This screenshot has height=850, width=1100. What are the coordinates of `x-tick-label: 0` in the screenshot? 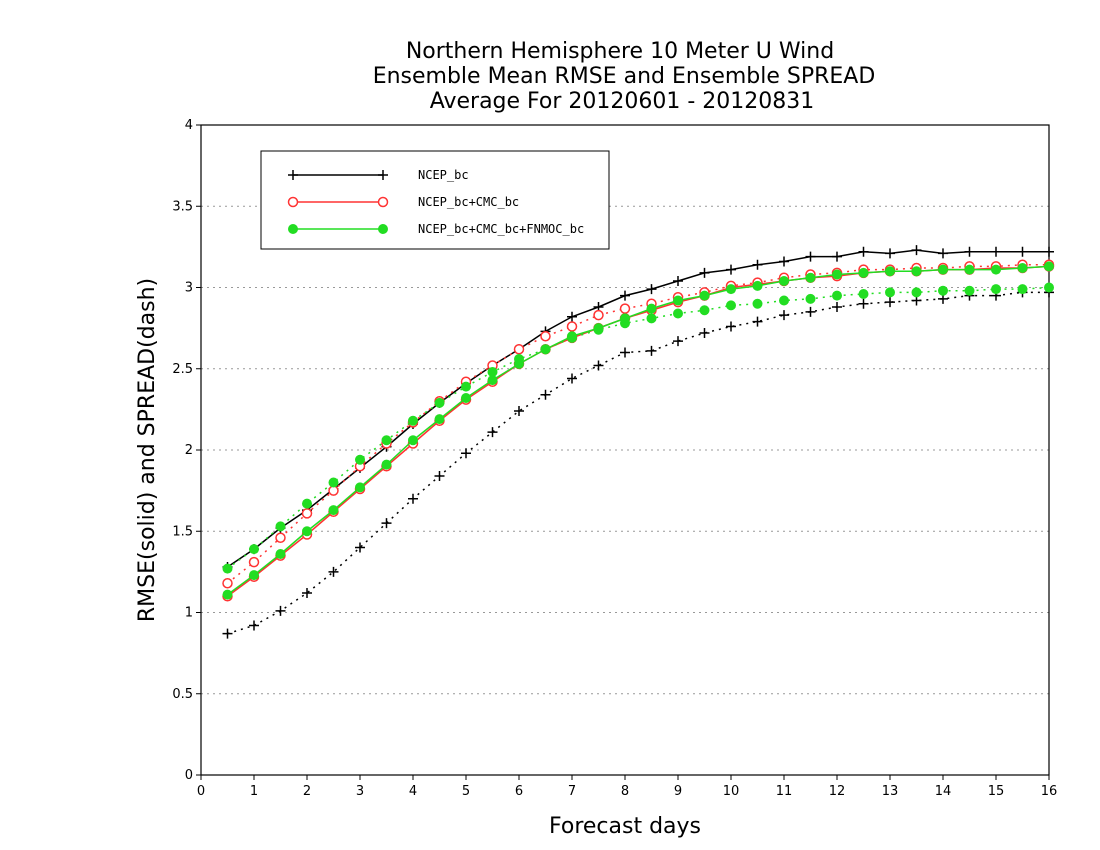 It's located at (201, 791).